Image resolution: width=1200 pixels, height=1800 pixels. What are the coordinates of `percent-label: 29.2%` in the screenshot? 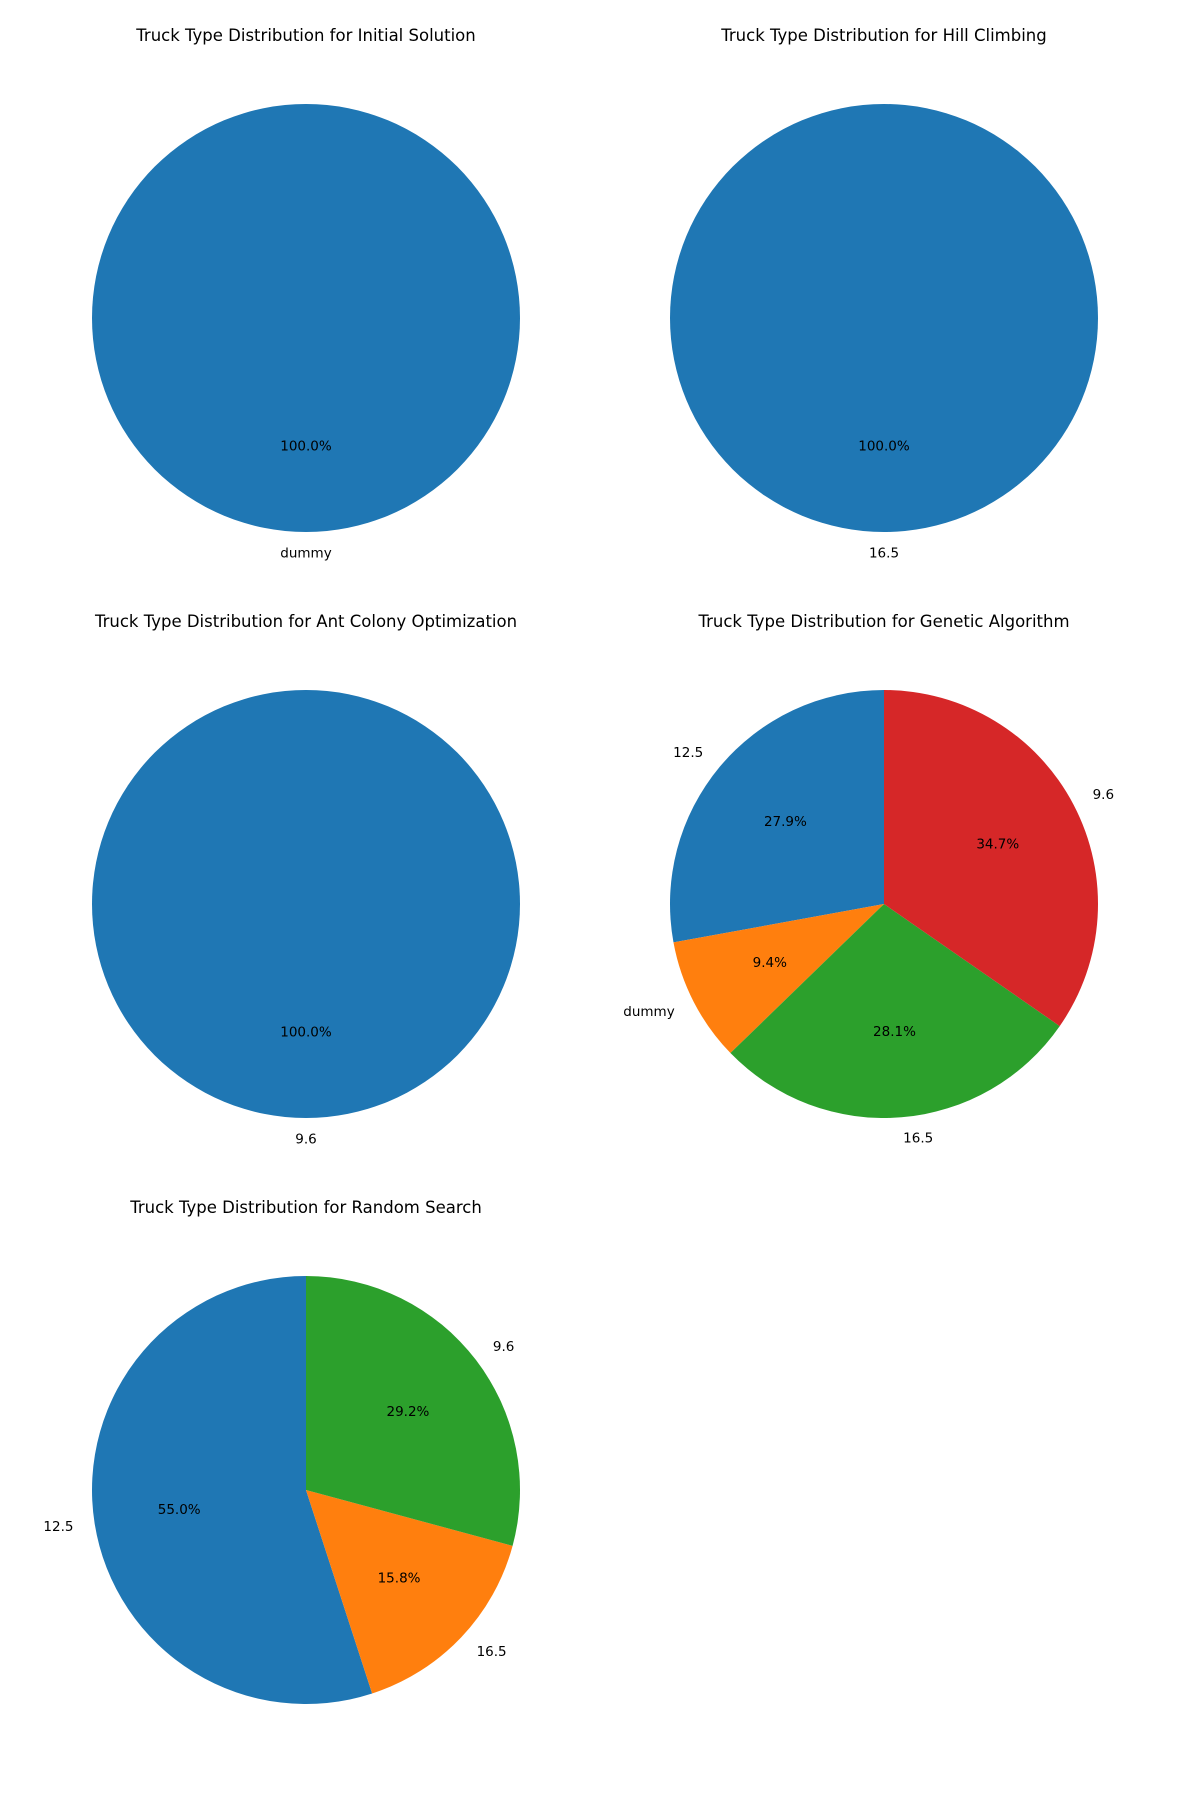 It's located at (408, 1412).